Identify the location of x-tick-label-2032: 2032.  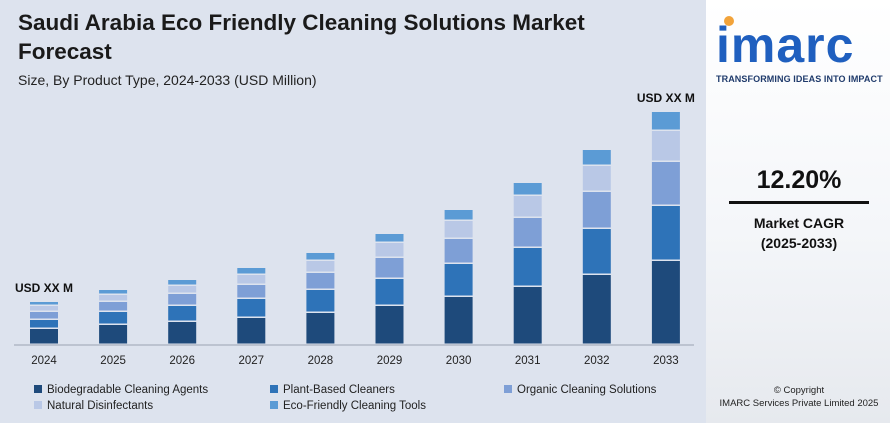
(597, 361).